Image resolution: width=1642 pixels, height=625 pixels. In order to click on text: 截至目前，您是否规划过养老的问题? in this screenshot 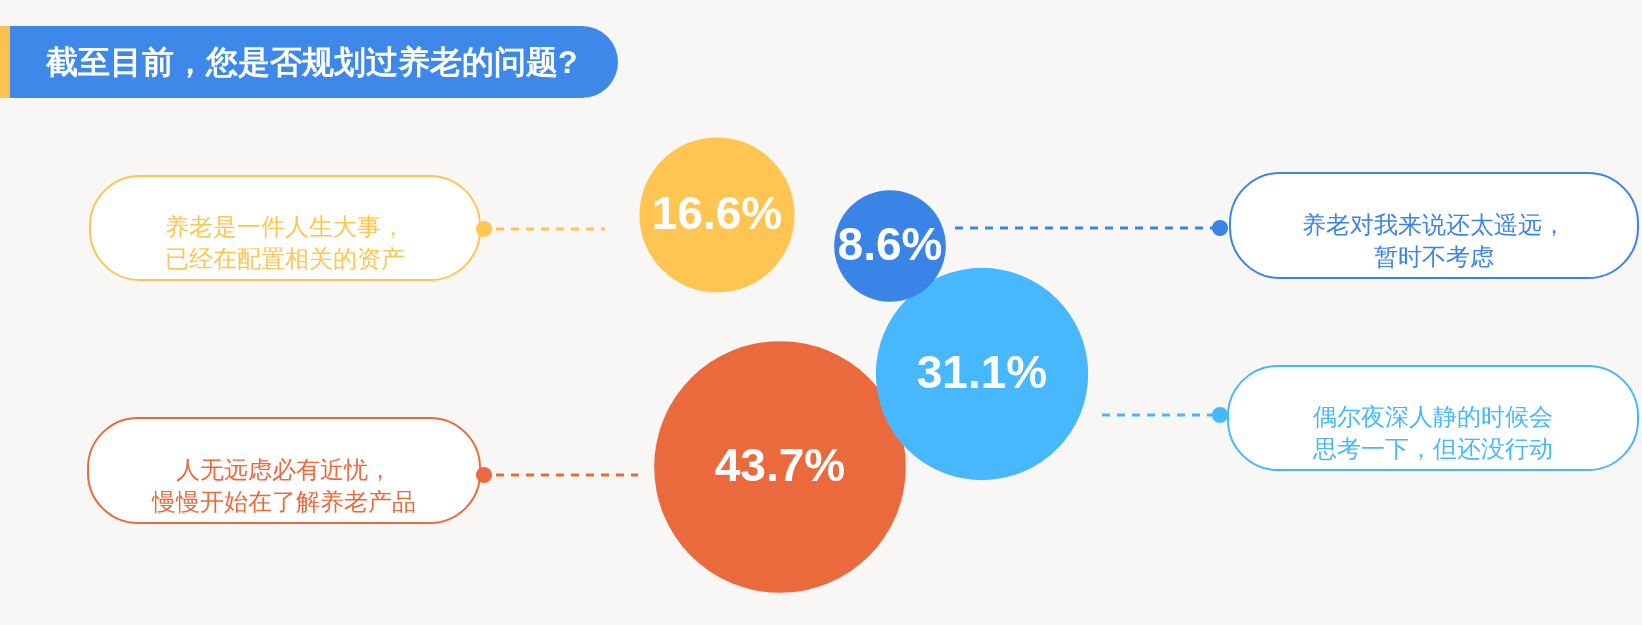, I will do `click(309, 62)`.